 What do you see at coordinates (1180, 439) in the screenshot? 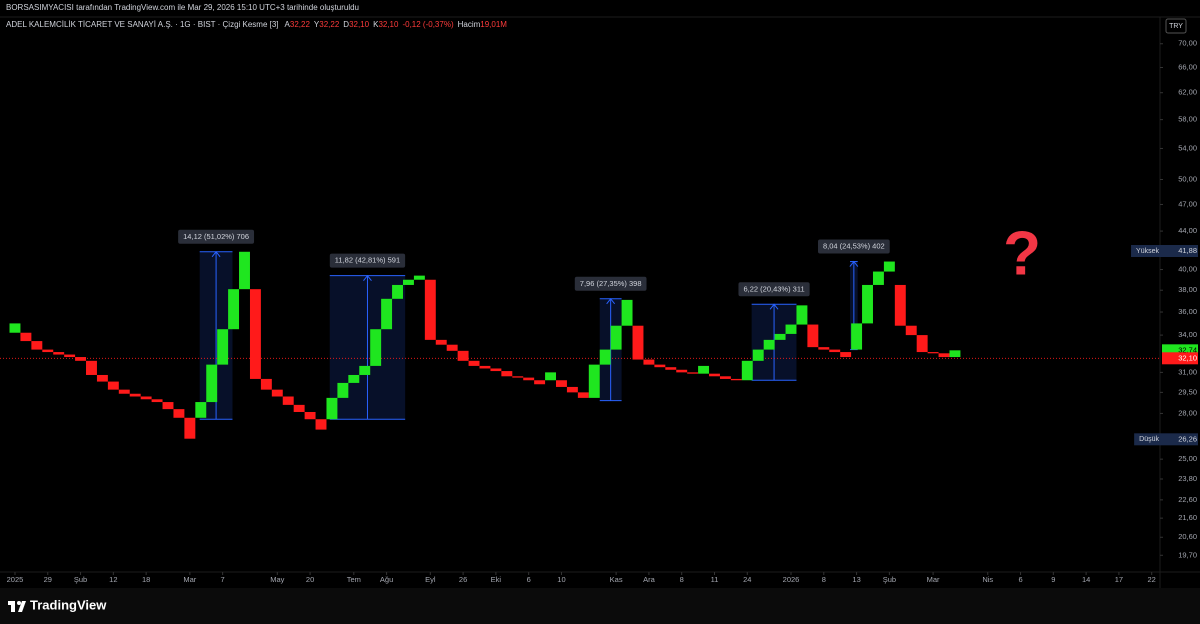
I see `low-box` at bounding box center [1180, 439].